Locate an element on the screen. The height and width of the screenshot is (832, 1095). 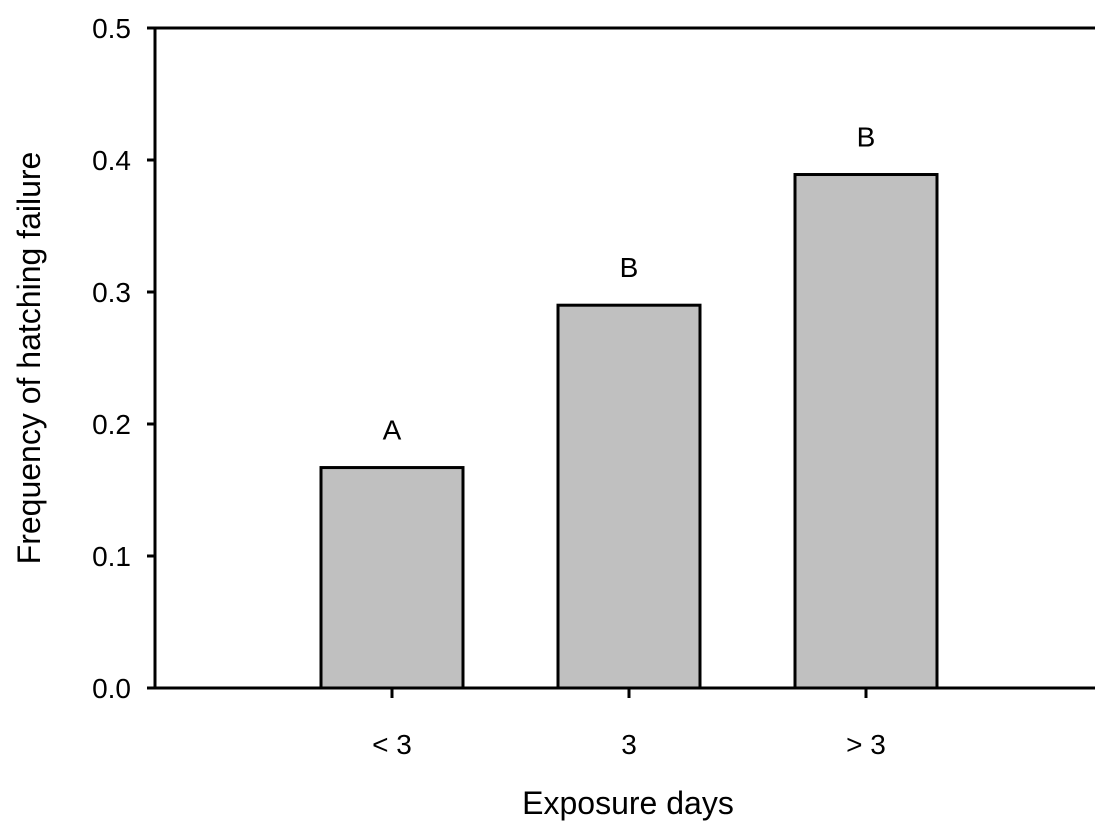
group-label-2: B is located at coordinates (629, 267).